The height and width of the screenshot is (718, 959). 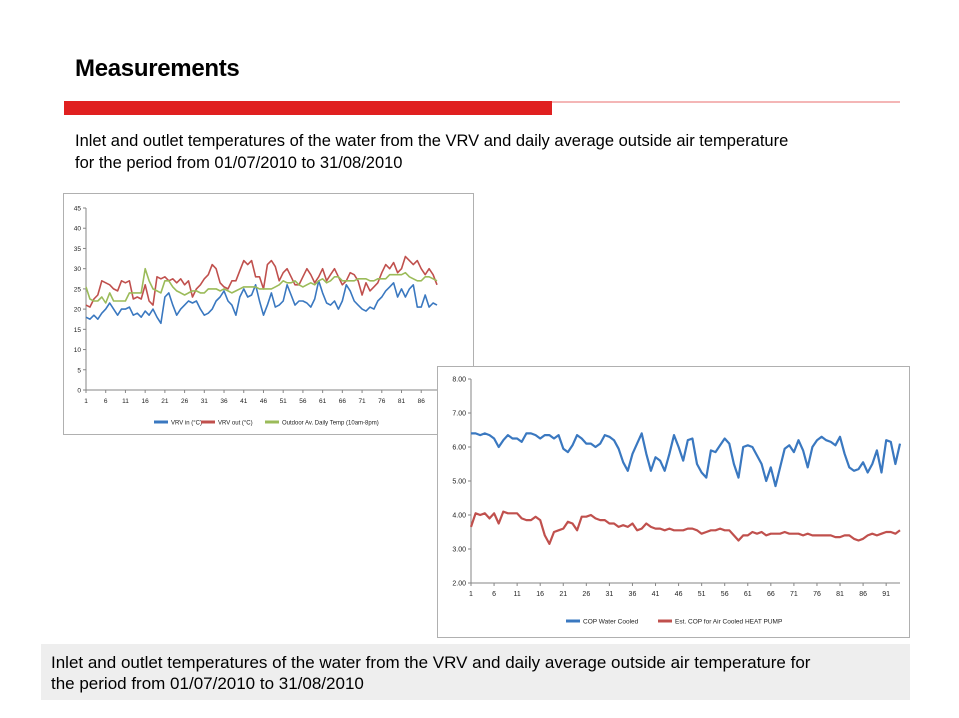 I want to click on y-tick-label: 0, so click(x=79, y=391).